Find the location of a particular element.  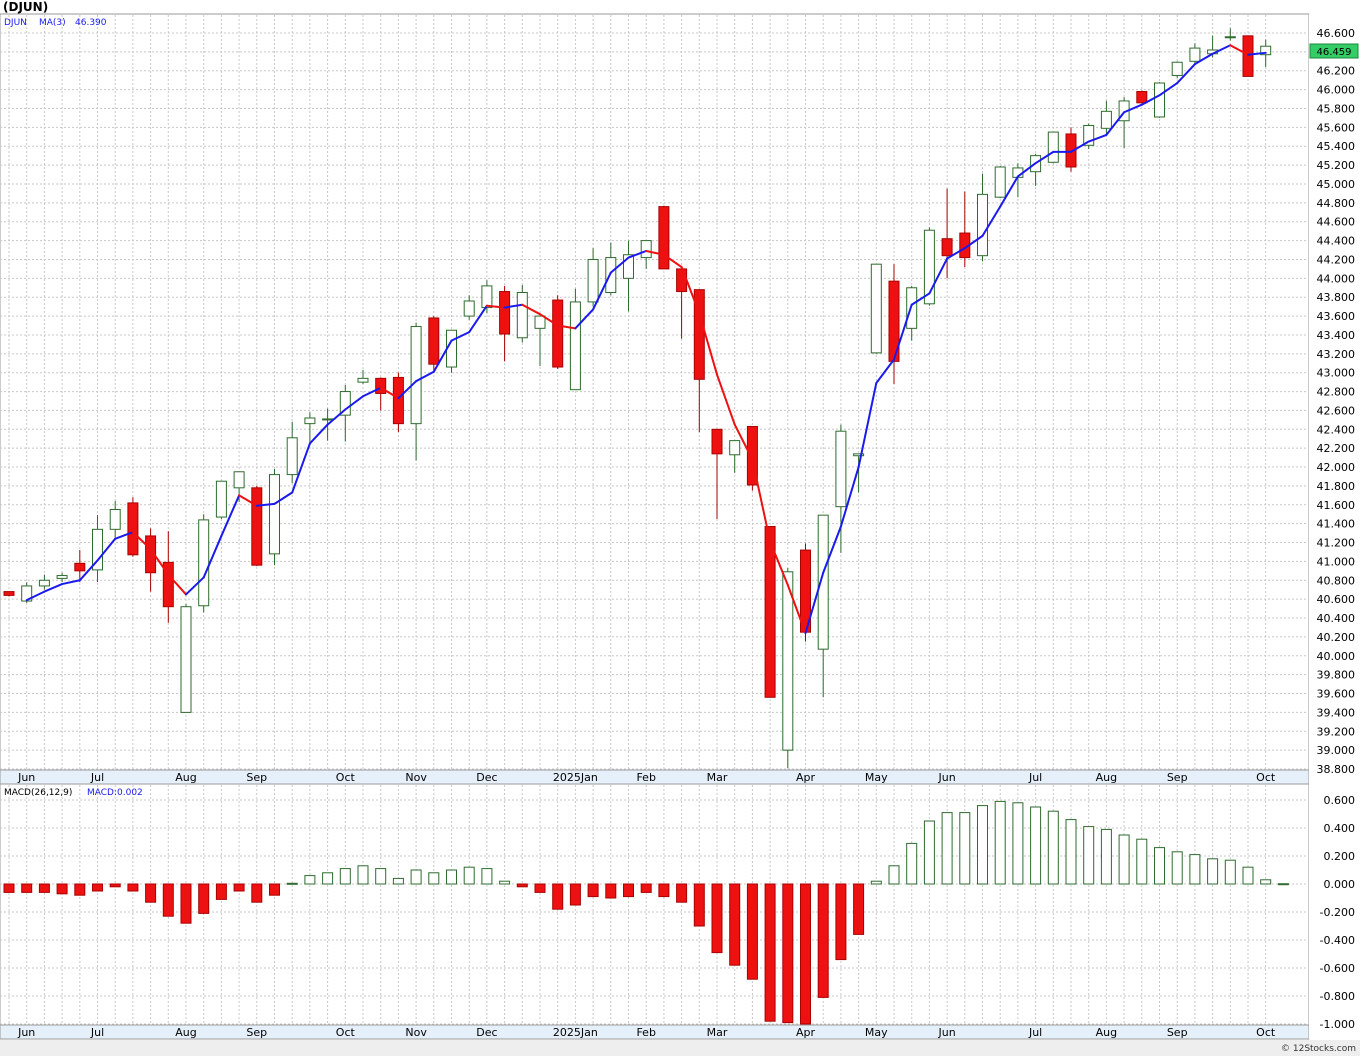

price-x-tick-label: Feb is located at coordinates (645, 777).